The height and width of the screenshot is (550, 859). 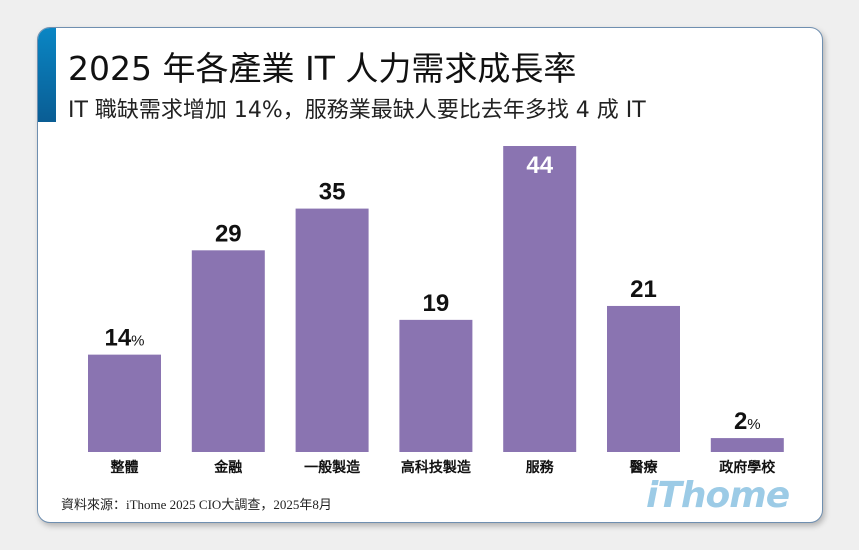 I want to click on value-label: 44, so click(x=539, y=165).